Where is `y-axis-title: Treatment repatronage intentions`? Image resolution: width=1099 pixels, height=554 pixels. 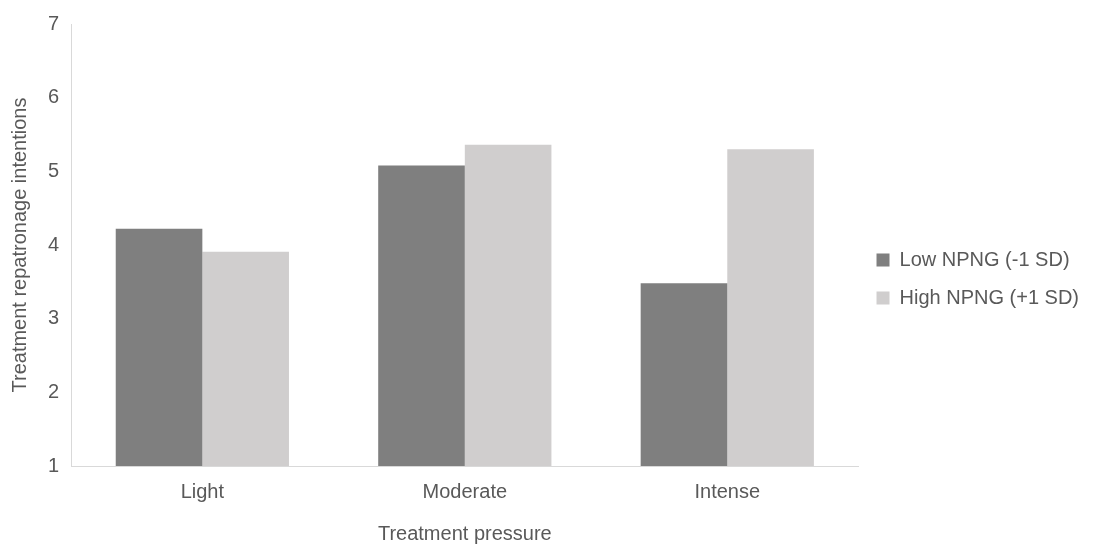 y-axis-title: Treatment repatronage intentions is located at coordinates (18, 245).